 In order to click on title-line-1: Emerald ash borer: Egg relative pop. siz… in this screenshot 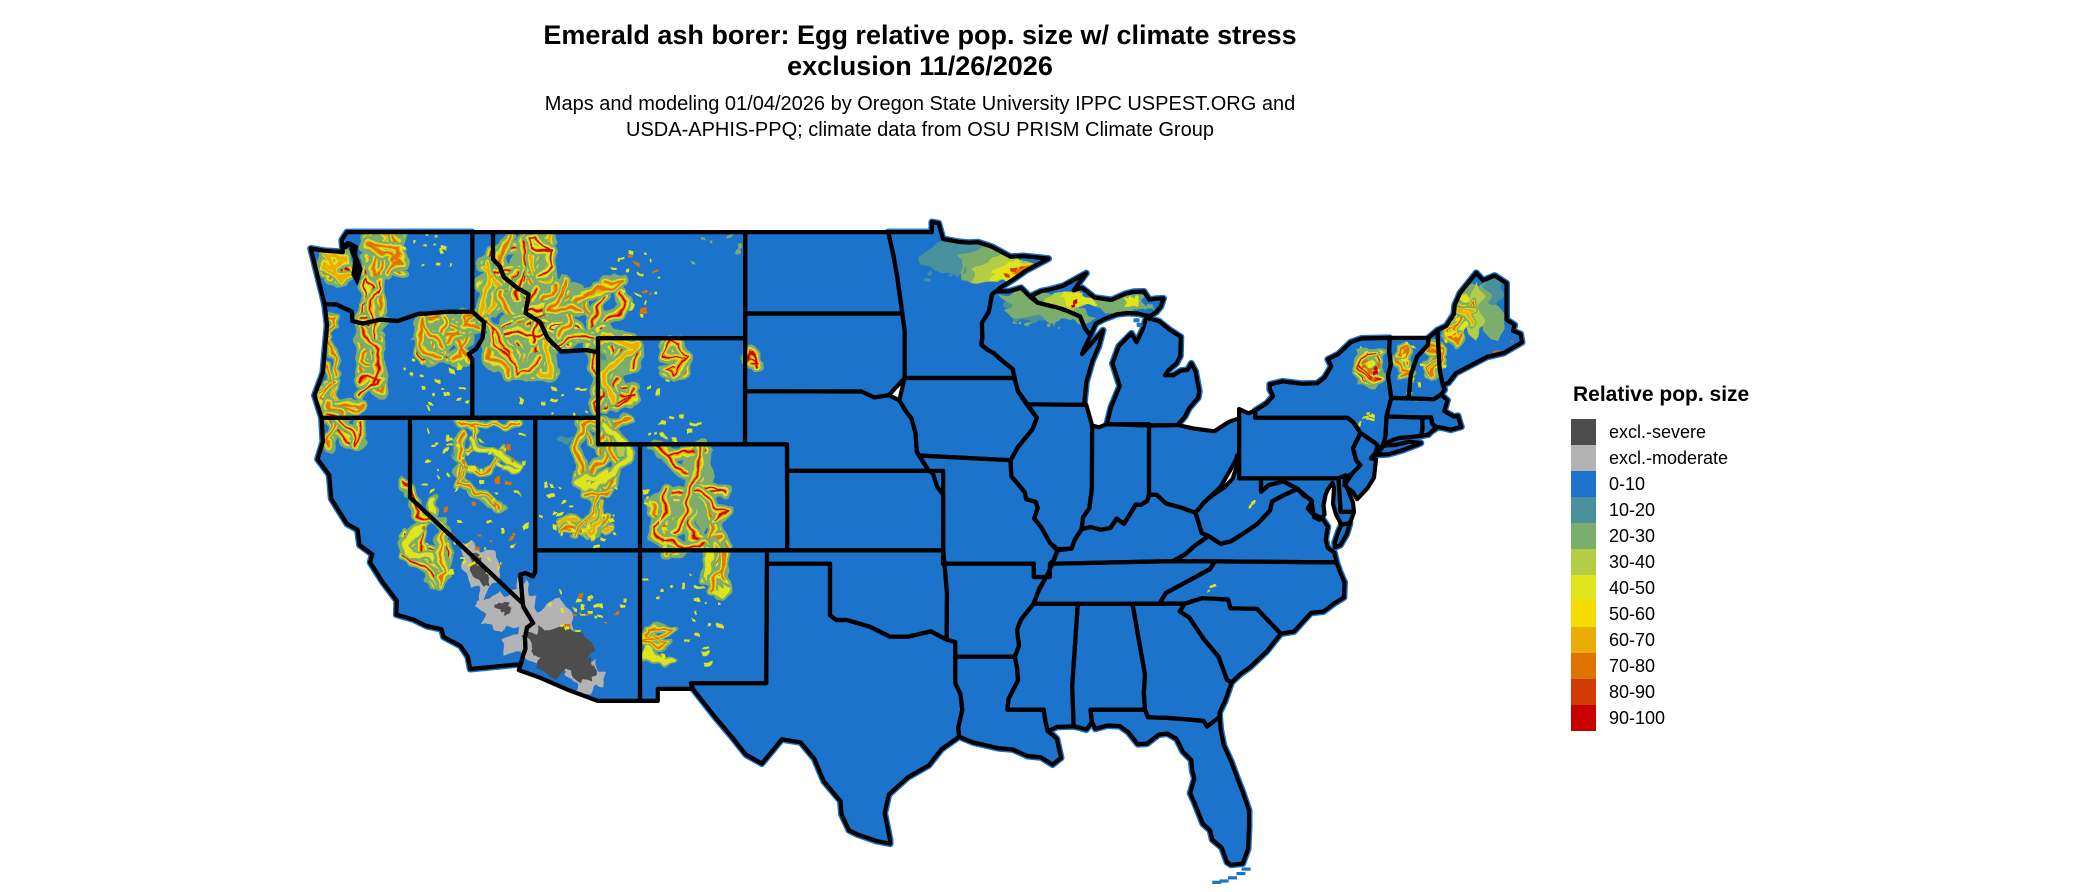, I will do `click(920, 35)`.